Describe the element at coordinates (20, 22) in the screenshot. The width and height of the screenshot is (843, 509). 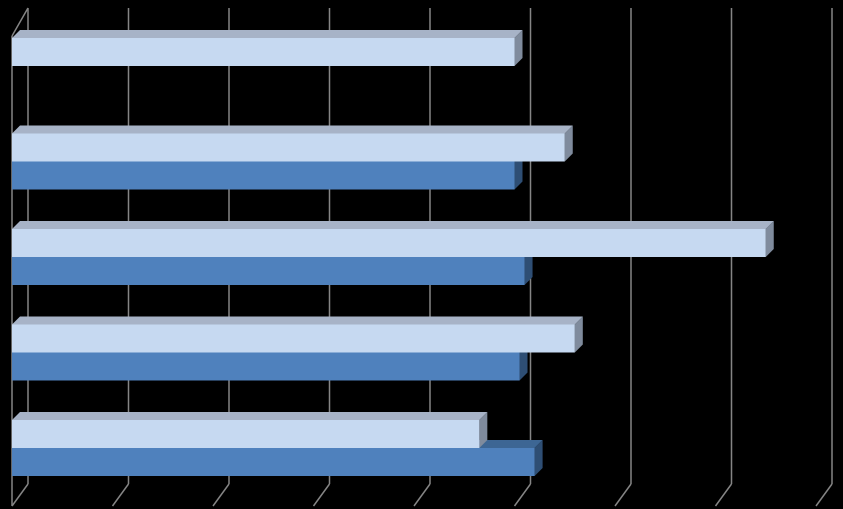
I see `axis-wall-edge` at that location.